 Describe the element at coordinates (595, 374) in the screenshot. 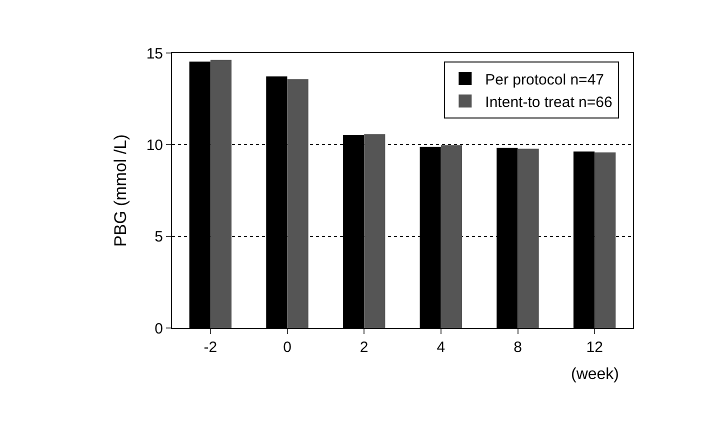

I see `x-axis-title: (week)` at that location.